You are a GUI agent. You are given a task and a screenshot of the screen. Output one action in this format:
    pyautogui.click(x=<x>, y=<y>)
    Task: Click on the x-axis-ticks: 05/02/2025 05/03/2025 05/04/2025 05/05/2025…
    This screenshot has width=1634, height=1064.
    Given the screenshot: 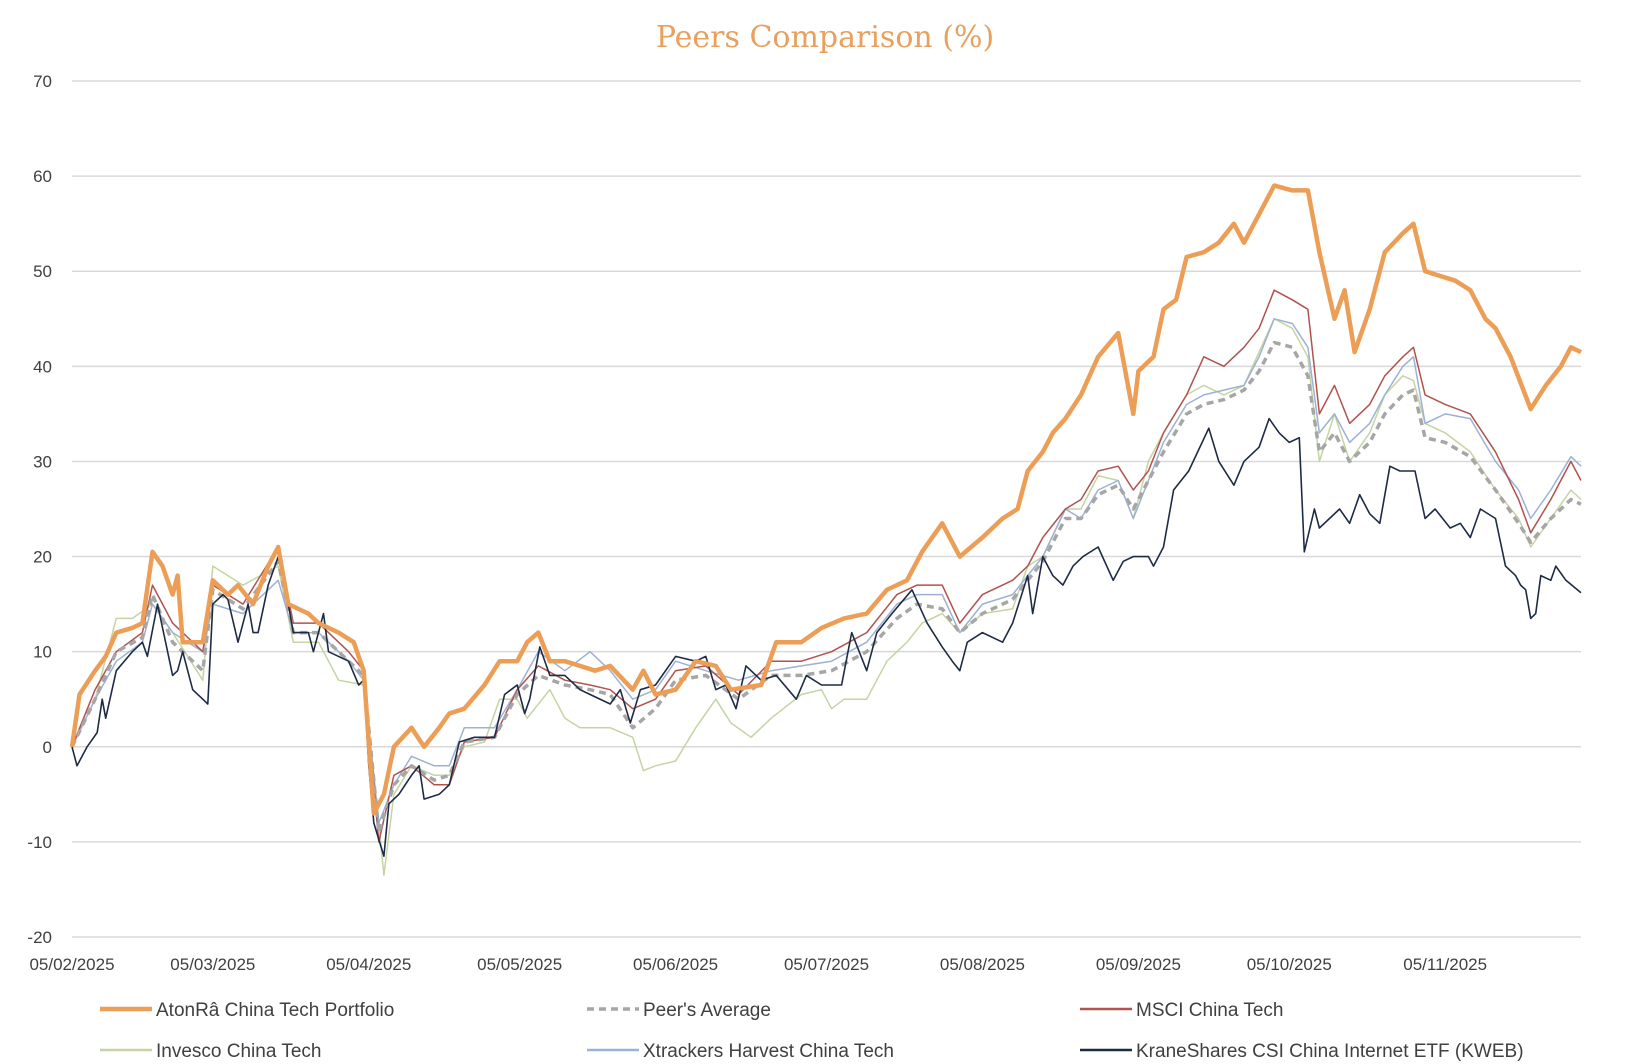 What is the action you would take?
    pyautogui.click(x=758, y=964)
    